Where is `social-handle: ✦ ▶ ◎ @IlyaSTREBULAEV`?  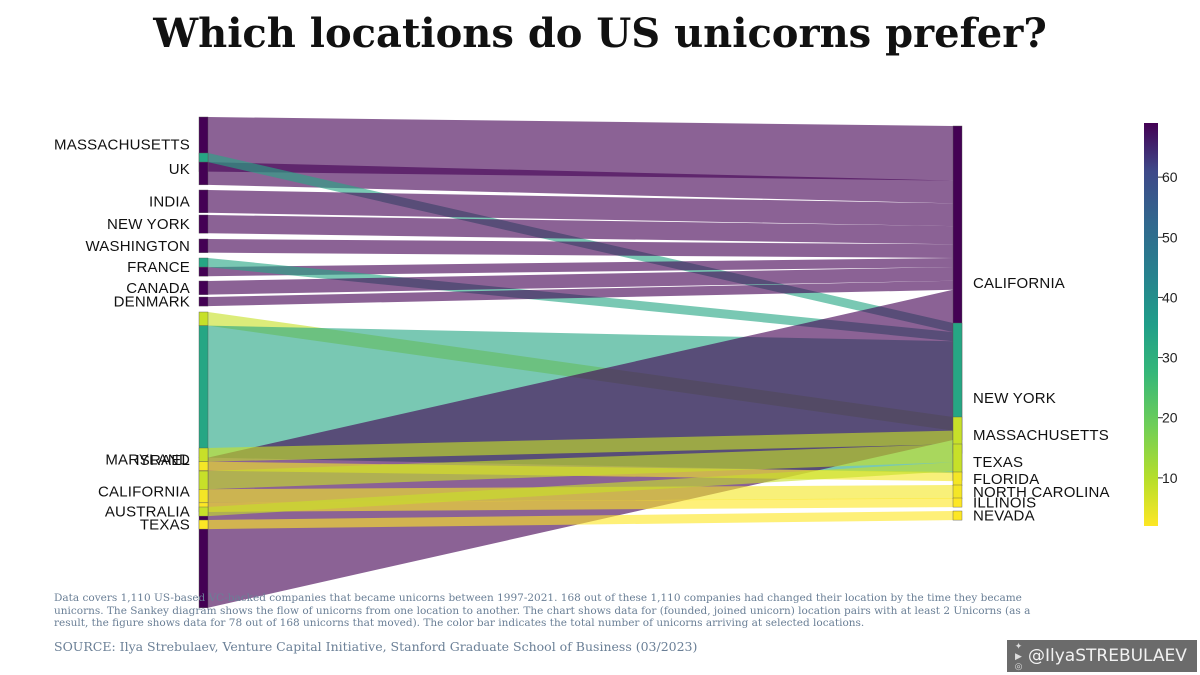
social-handle: ✦ ▶ ◎ @IlyaSTREBULAEV is located at coordinates (1102, 656).